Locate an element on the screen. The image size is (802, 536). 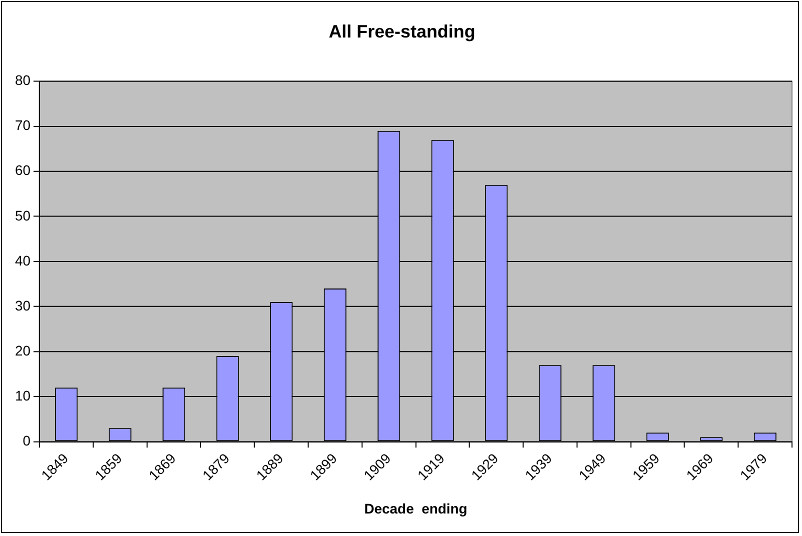
y-tick-label: 70 is located at coordinates (22, 125).